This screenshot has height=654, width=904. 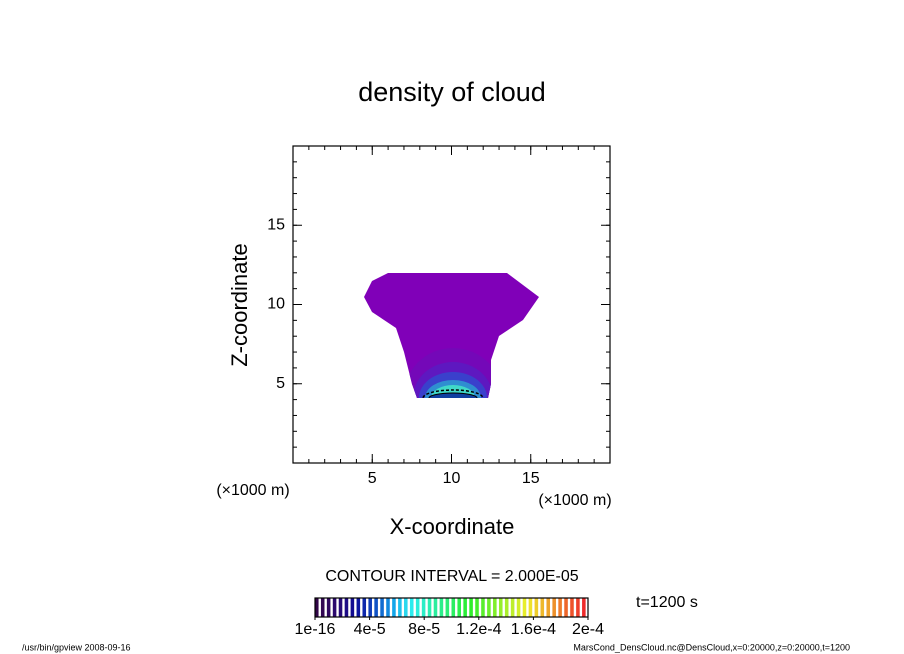 I want to click on colorbar-label: 1.6e-4, so click(x=533, y=629).